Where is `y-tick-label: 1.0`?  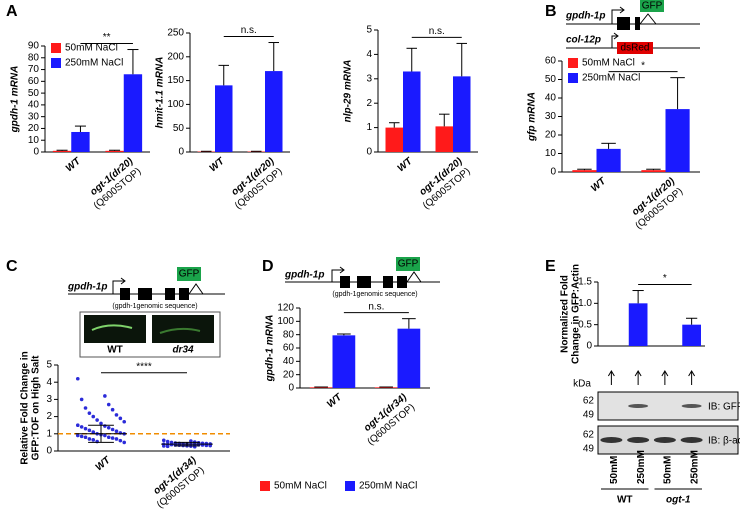
y-tick-label: 1.0 is located at coordinates (585, 303).